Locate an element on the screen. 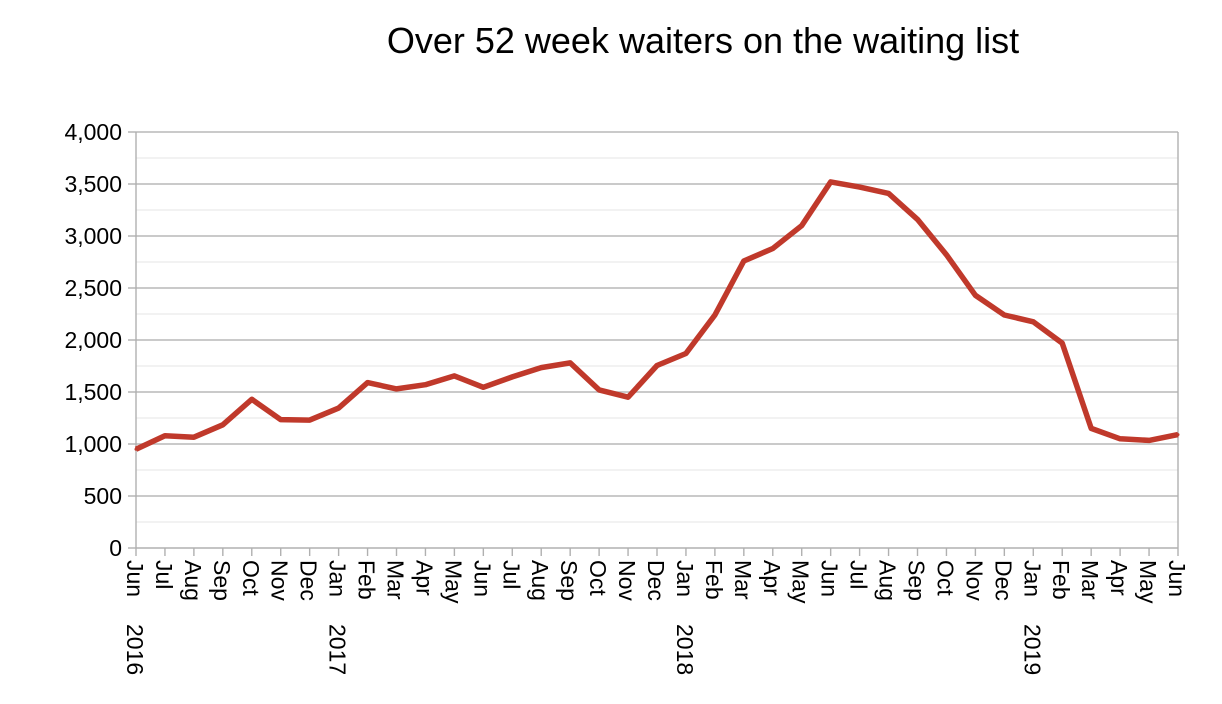 This screenshot has height=704, width=1222. y-tick-label: 1,000 is located at coordinates (93, 444).